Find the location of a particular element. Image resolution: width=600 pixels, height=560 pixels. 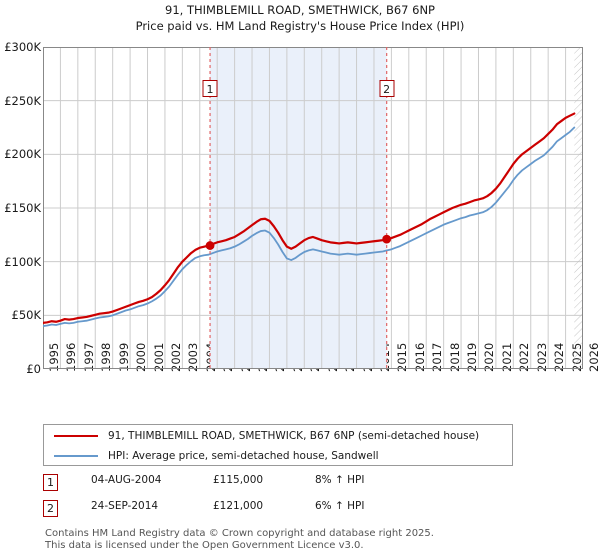

y-axis-tick-label: £50K is located at coordinates (26, 315).